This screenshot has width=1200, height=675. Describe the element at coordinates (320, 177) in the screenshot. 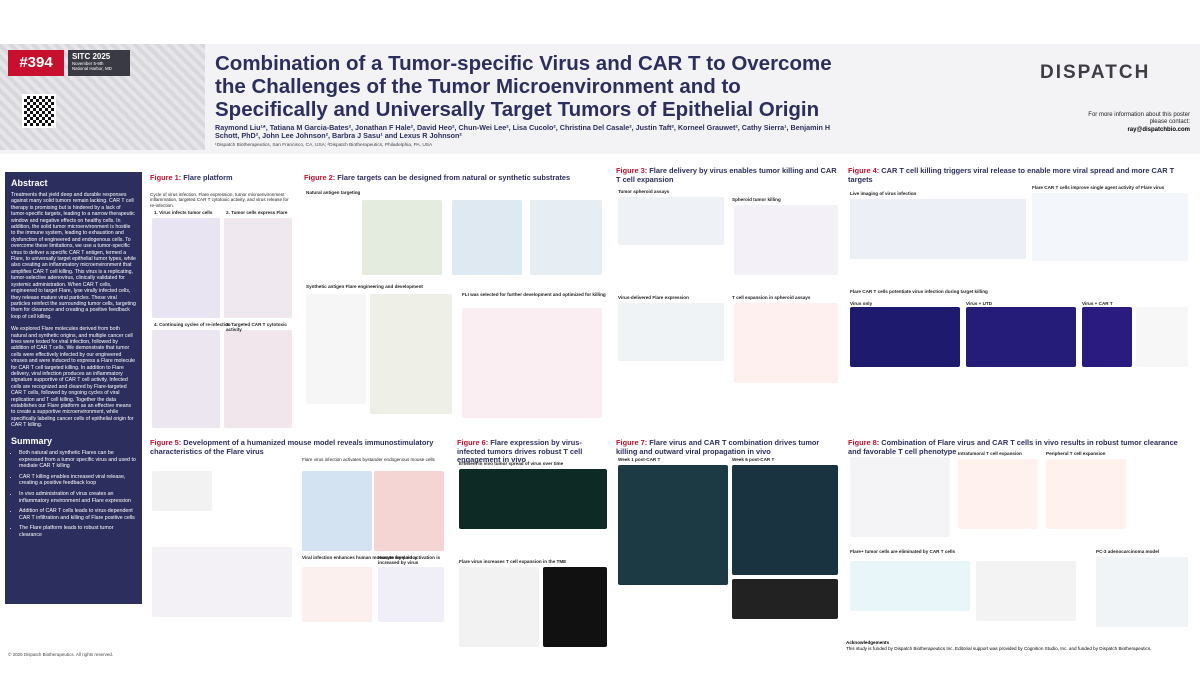

I see `figure-label: Figure 2:` at that location.